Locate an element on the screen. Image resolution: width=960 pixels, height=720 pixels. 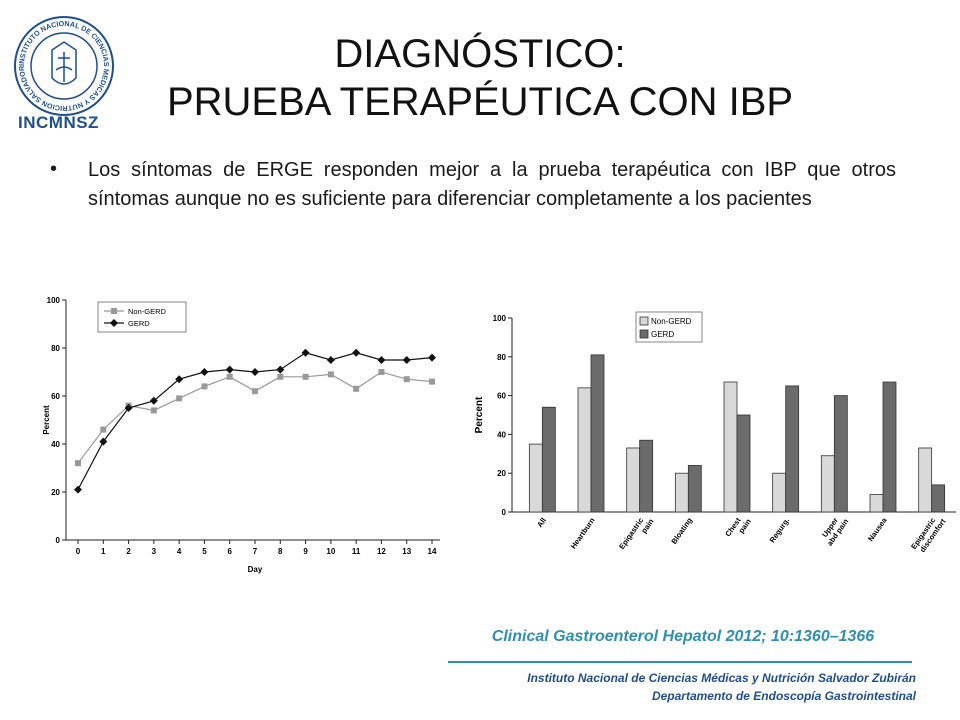
x-tick-label: 5 is located at coordinates (204, 551).